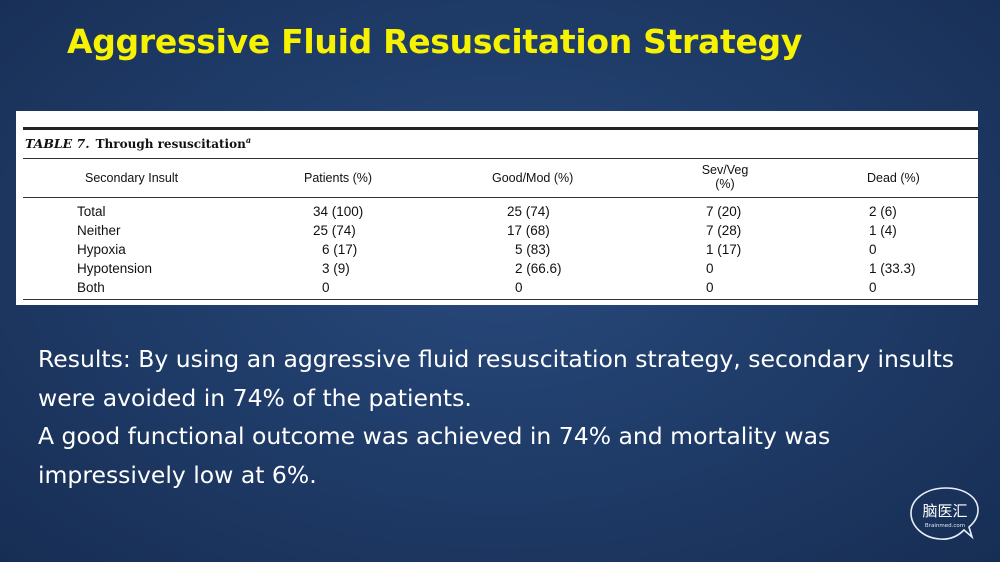 The image size is (1000, 562). What do you see at coordinates (538, 268) in the screenshot?
I see `cell-good-mod: 2 (66.6)` at bounding box center [538, 268].